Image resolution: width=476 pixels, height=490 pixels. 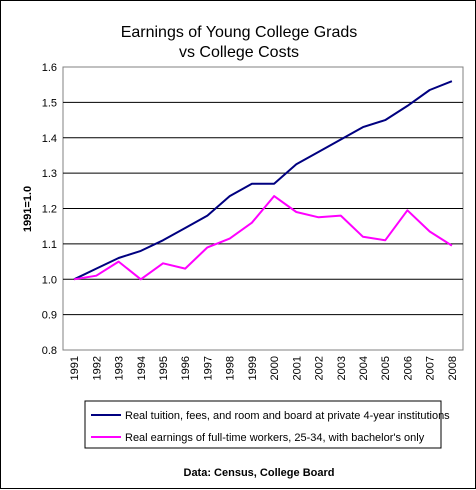 I want to click on y-tick-label: 0.9, so click(x=49, y=316).